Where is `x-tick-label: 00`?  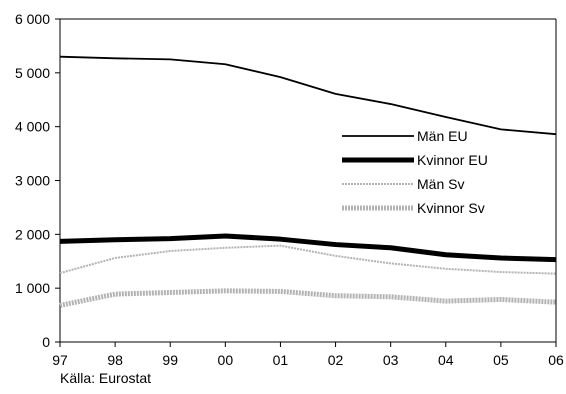 x-tick-label: 00 is located at coordinates (226, 360).